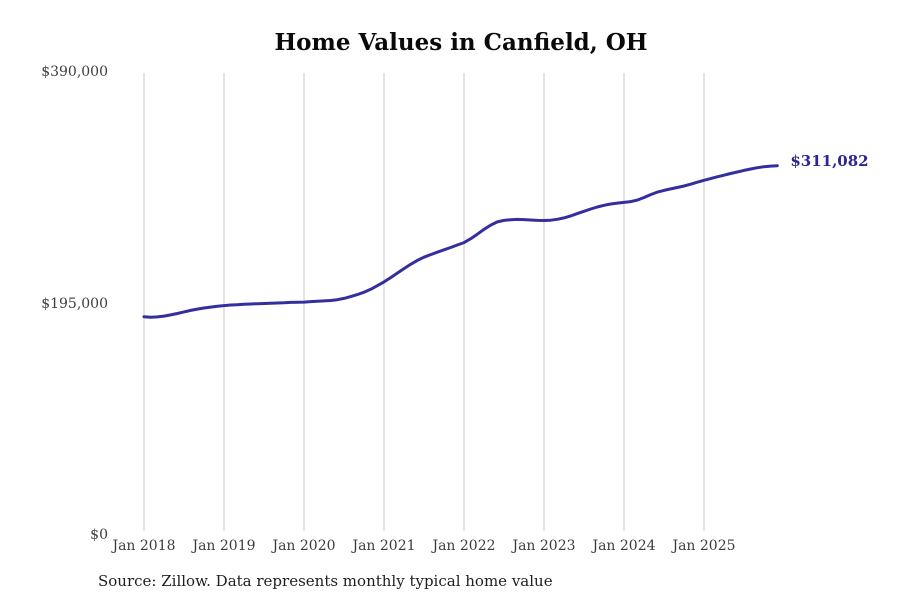  Describe the element at coordinates (224, 546) in the screenshot. I see `x-tick-label: Jan 2019` at that location.